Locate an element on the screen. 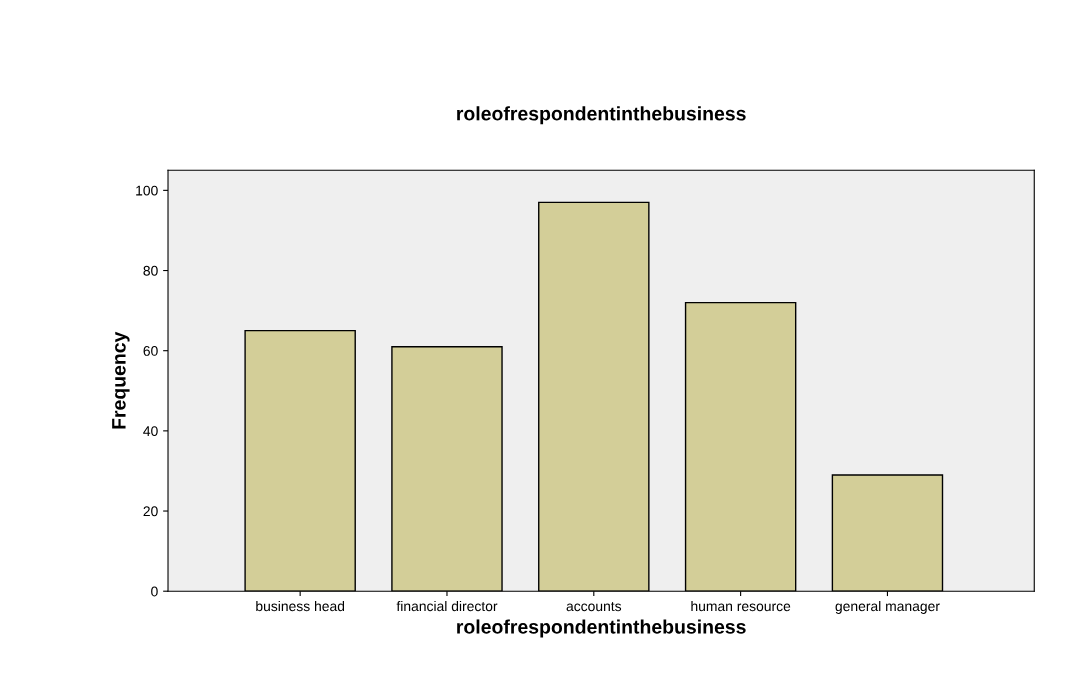 The height and width of the screenshot is (698, 1091). y-axis-title: Frequency is located at coordinates (121, 380).